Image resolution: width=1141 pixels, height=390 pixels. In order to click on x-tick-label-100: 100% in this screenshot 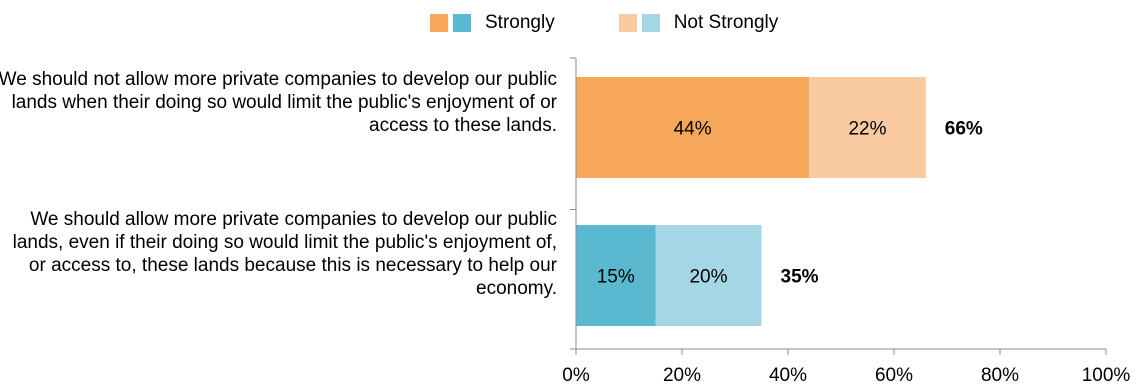, I will do `click(1106, 375)`.